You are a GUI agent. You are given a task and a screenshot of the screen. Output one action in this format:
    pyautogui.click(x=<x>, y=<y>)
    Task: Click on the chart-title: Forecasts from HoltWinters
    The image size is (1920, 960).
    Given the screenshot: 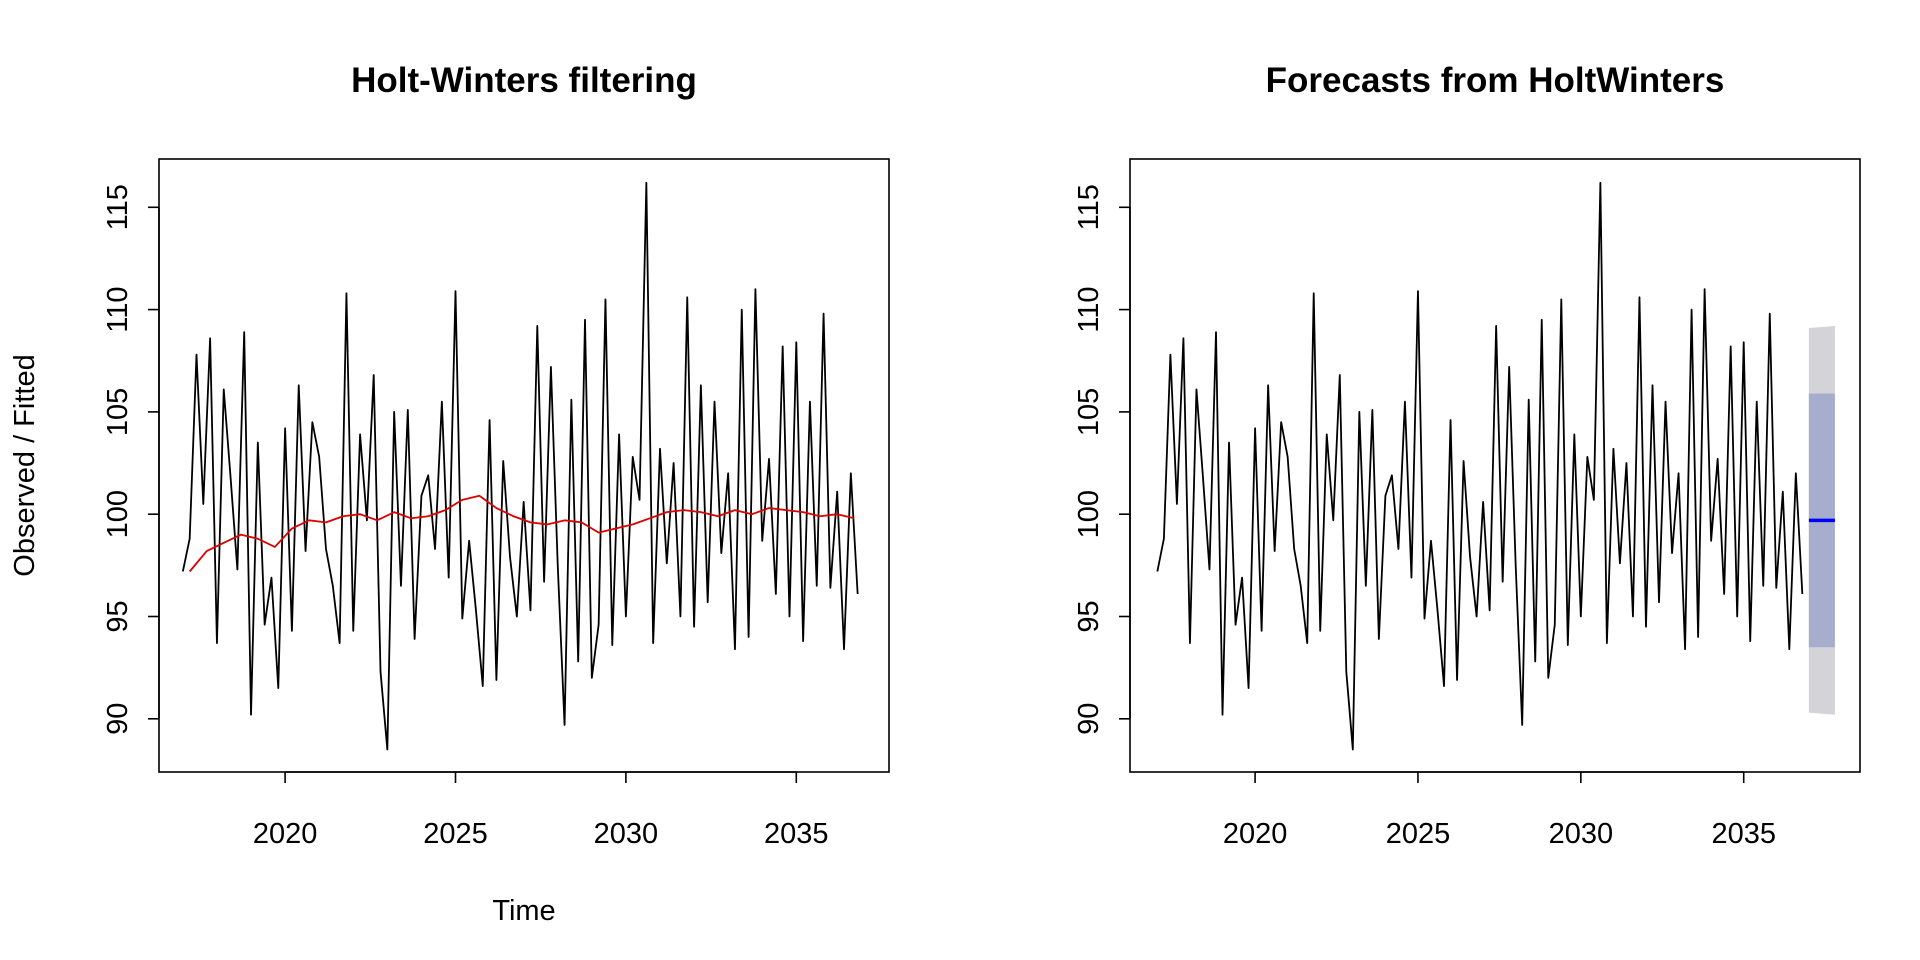 What is the action you would take?
    pyautogui.click(x=1495, y=80)
    